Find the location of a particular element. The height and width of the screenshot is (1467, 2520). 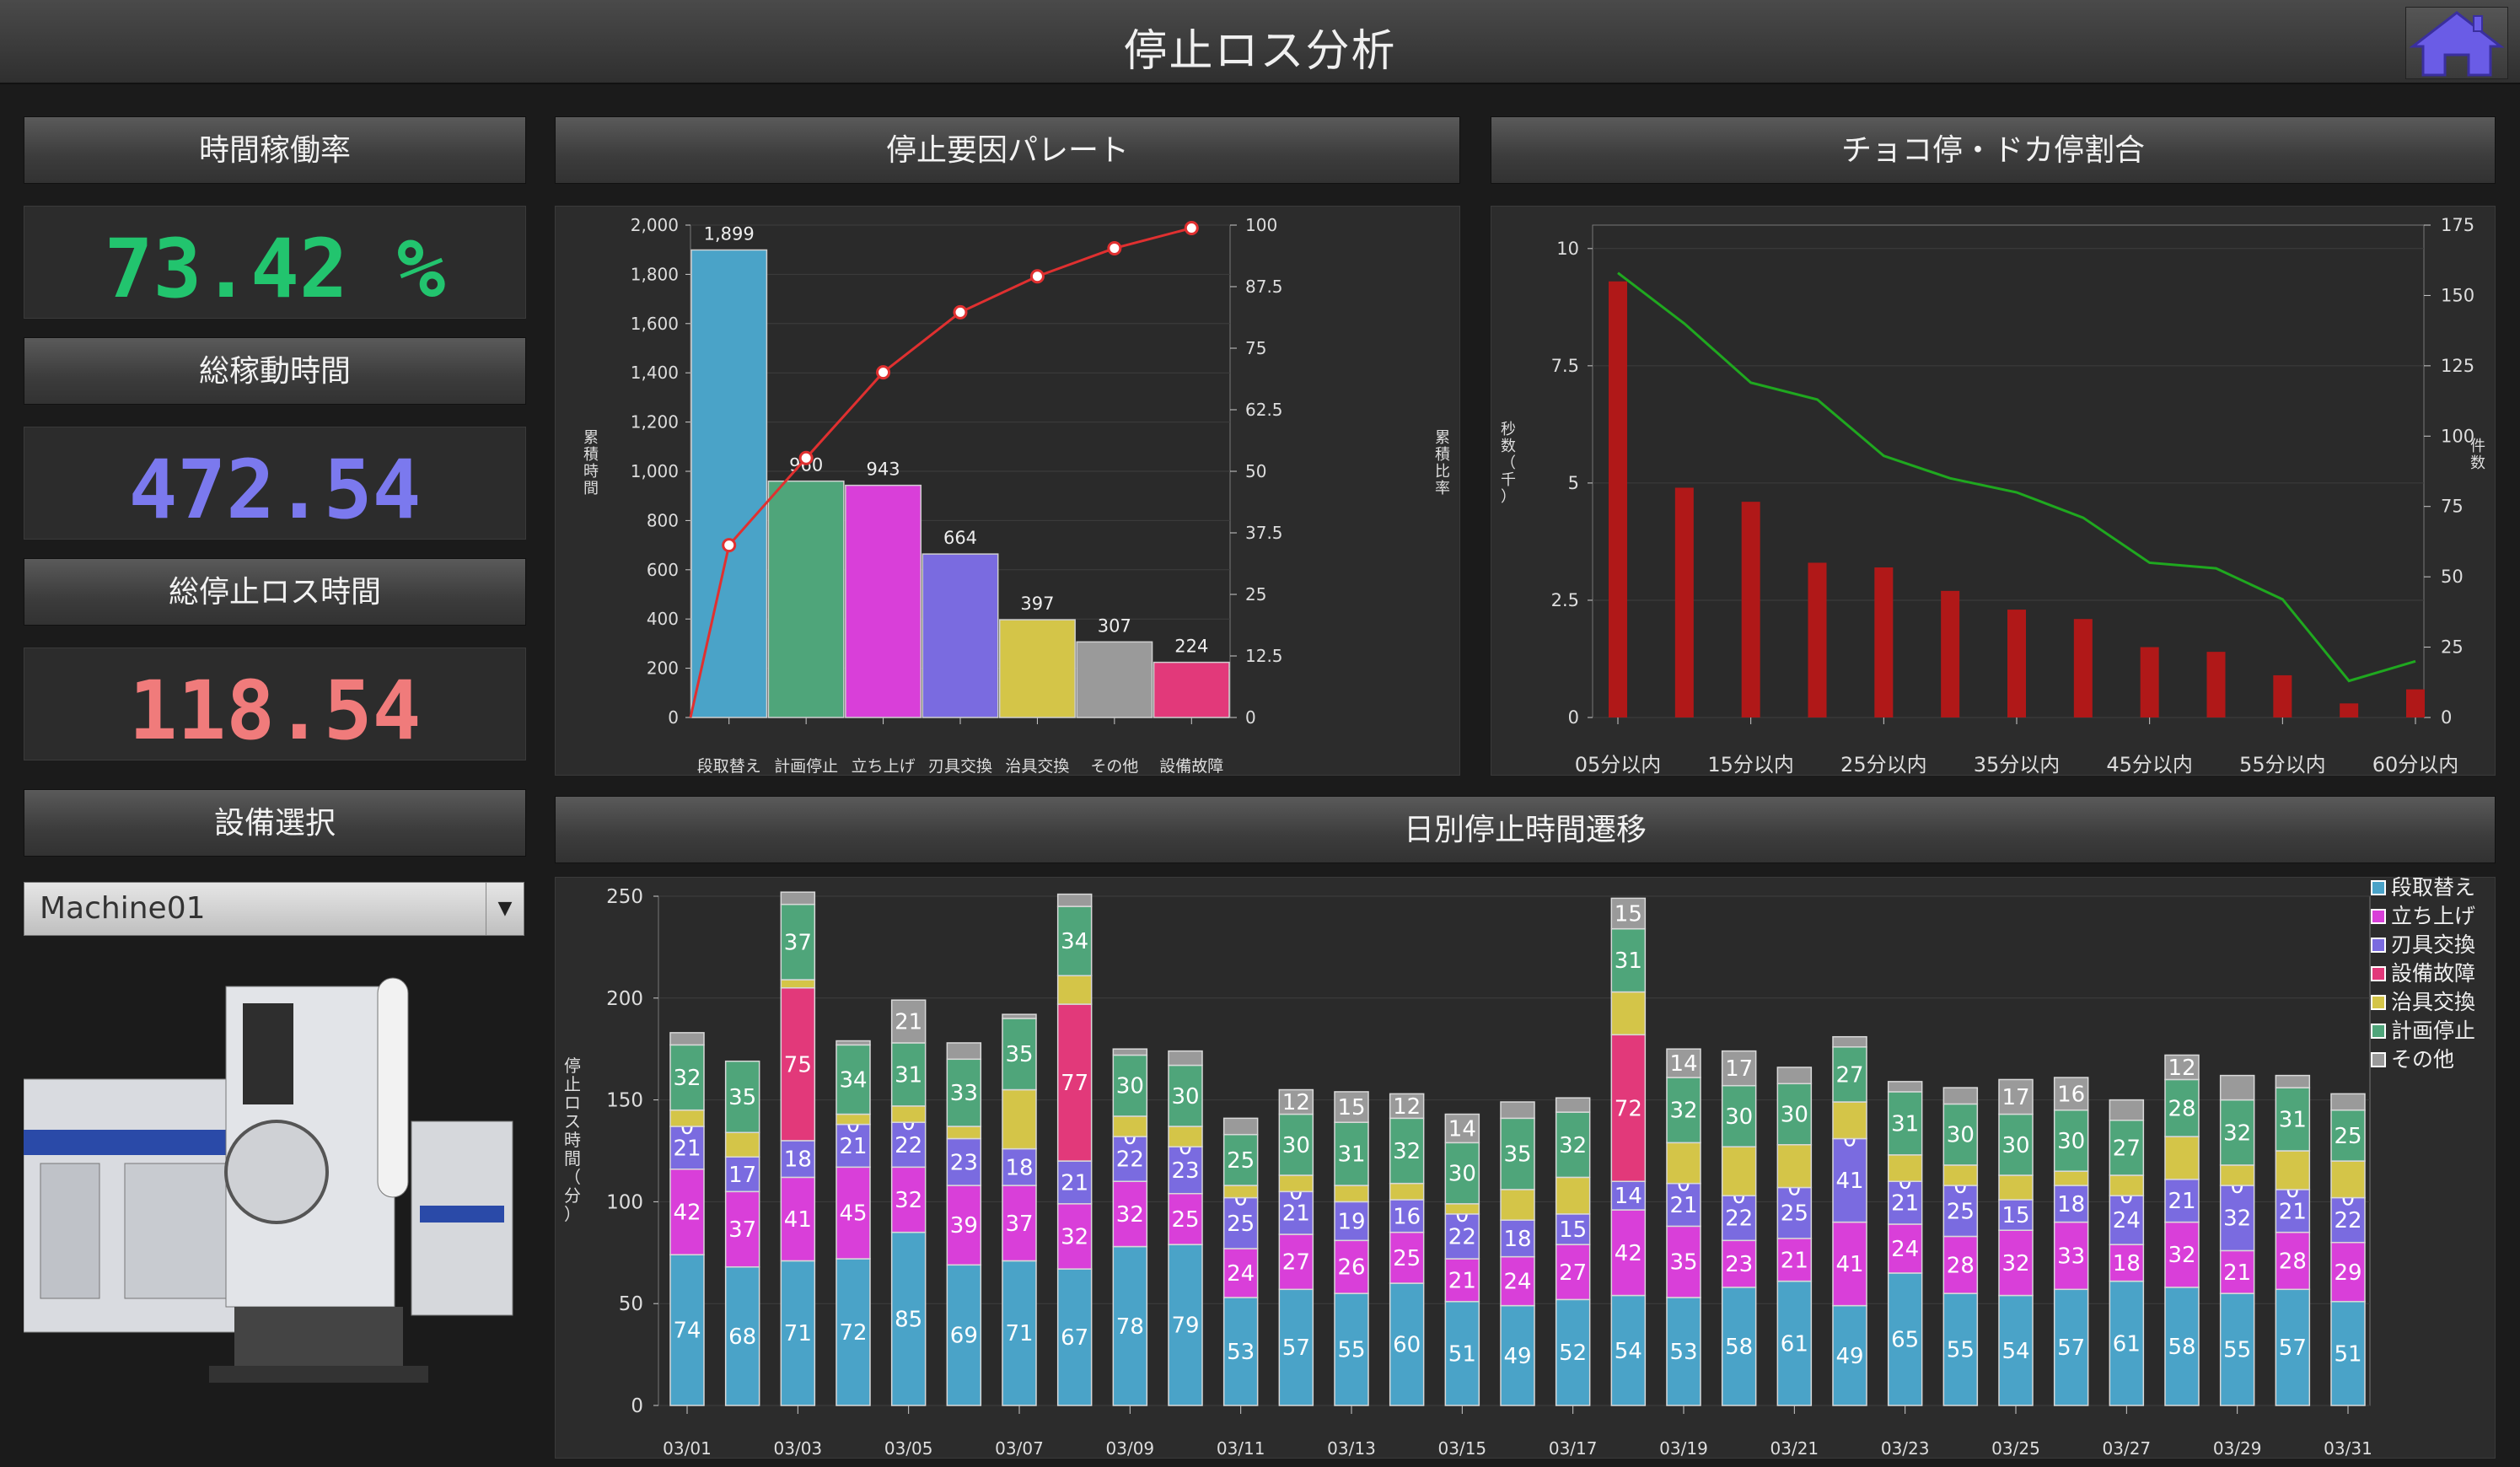

daily-segment-label: 22 is located at coordinates (2348, 1221).